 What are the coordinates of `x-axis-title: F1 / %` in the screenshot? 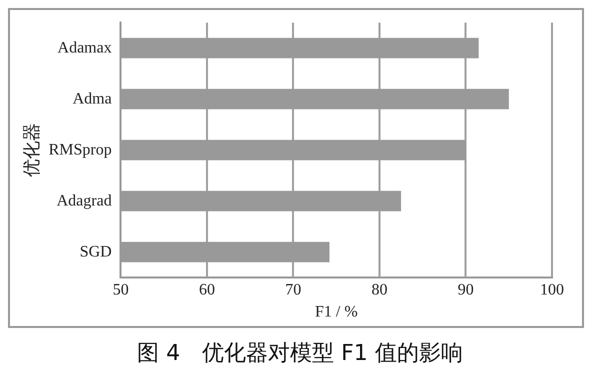 It's located at (336, 312).